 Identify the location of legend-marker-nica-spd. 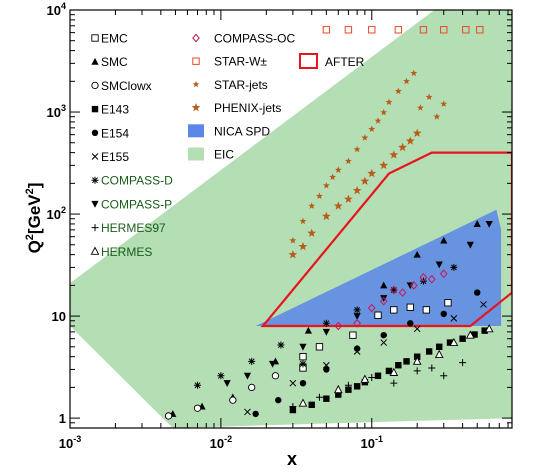
(196, 131).